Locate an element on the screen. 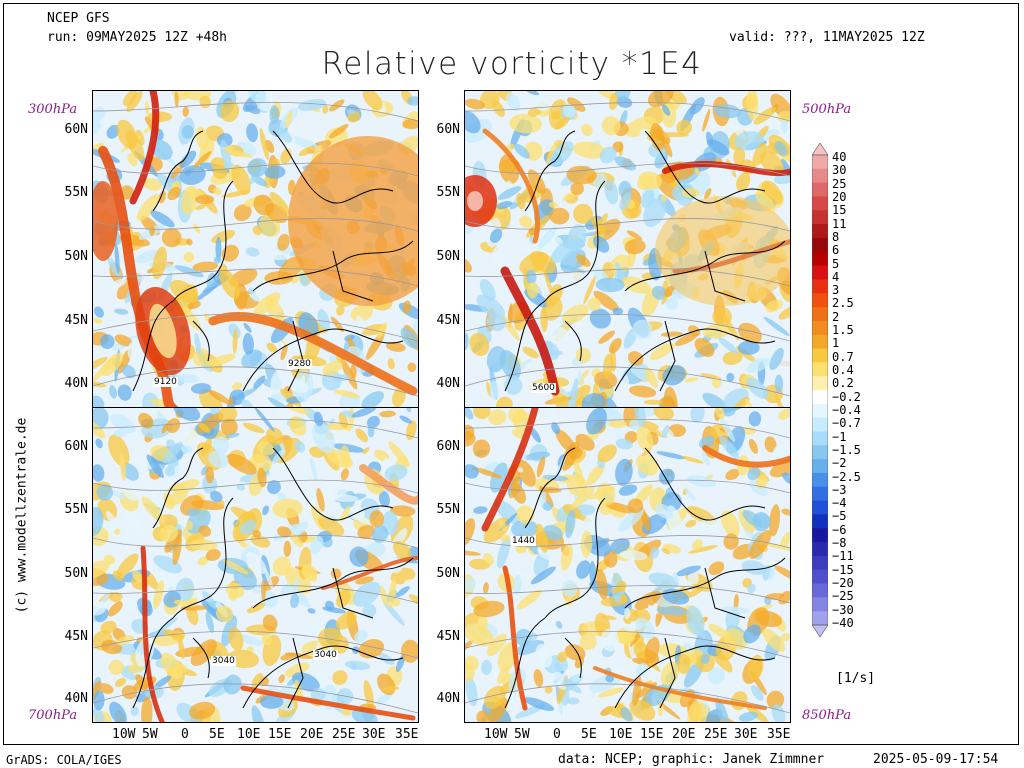  colorbar-label: 8 is located at coordinates (836, 236).